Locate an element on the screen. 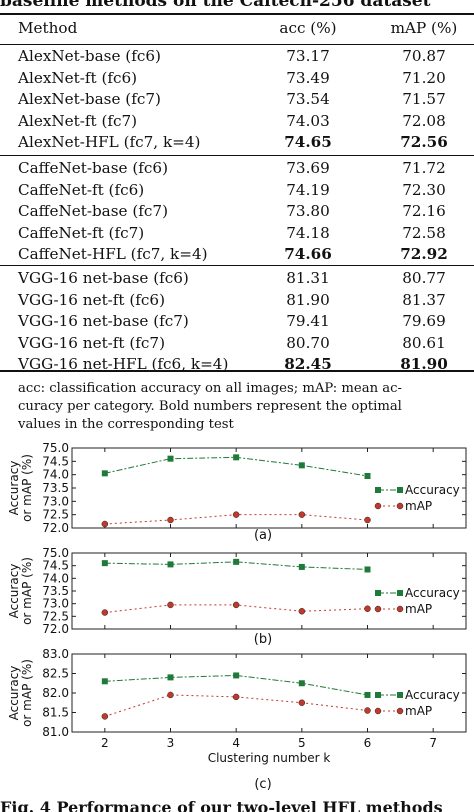 This screenshot has height=812, width=474. acc-cell: 73.54 is located at coordinates (308, 99).